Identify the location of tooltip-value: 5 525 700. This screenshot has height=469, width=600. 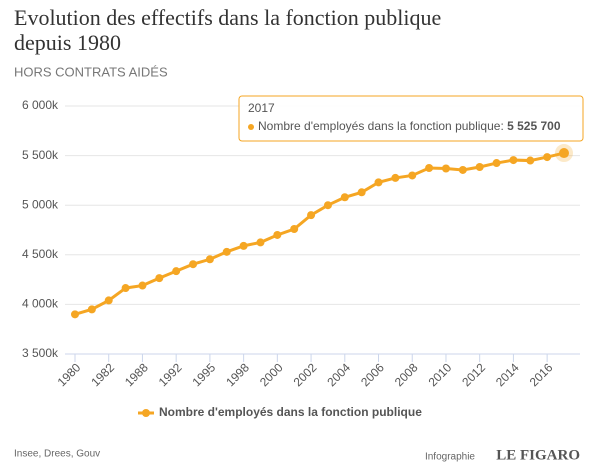
(534, 126).